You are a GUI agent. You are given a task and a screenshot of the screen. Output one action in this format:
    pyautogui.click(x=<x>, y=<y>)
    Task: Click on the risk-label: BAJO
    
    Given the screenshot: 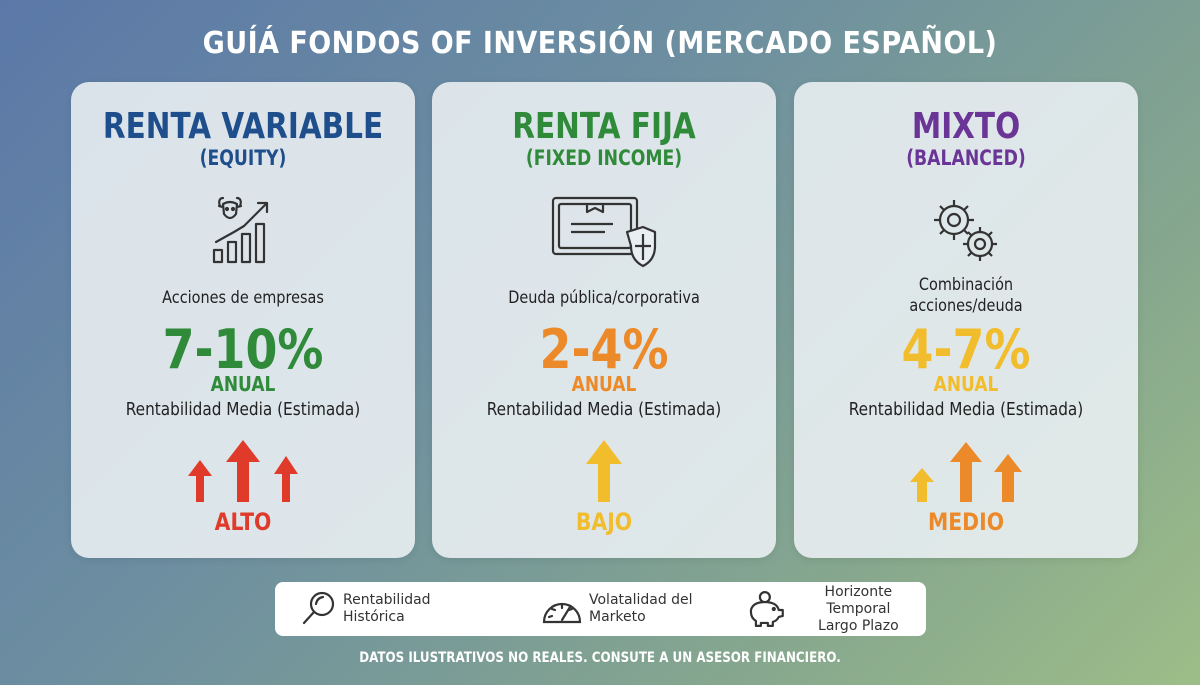 What is the action you would take?
    pyautogui.click(x=604, y=522)
    